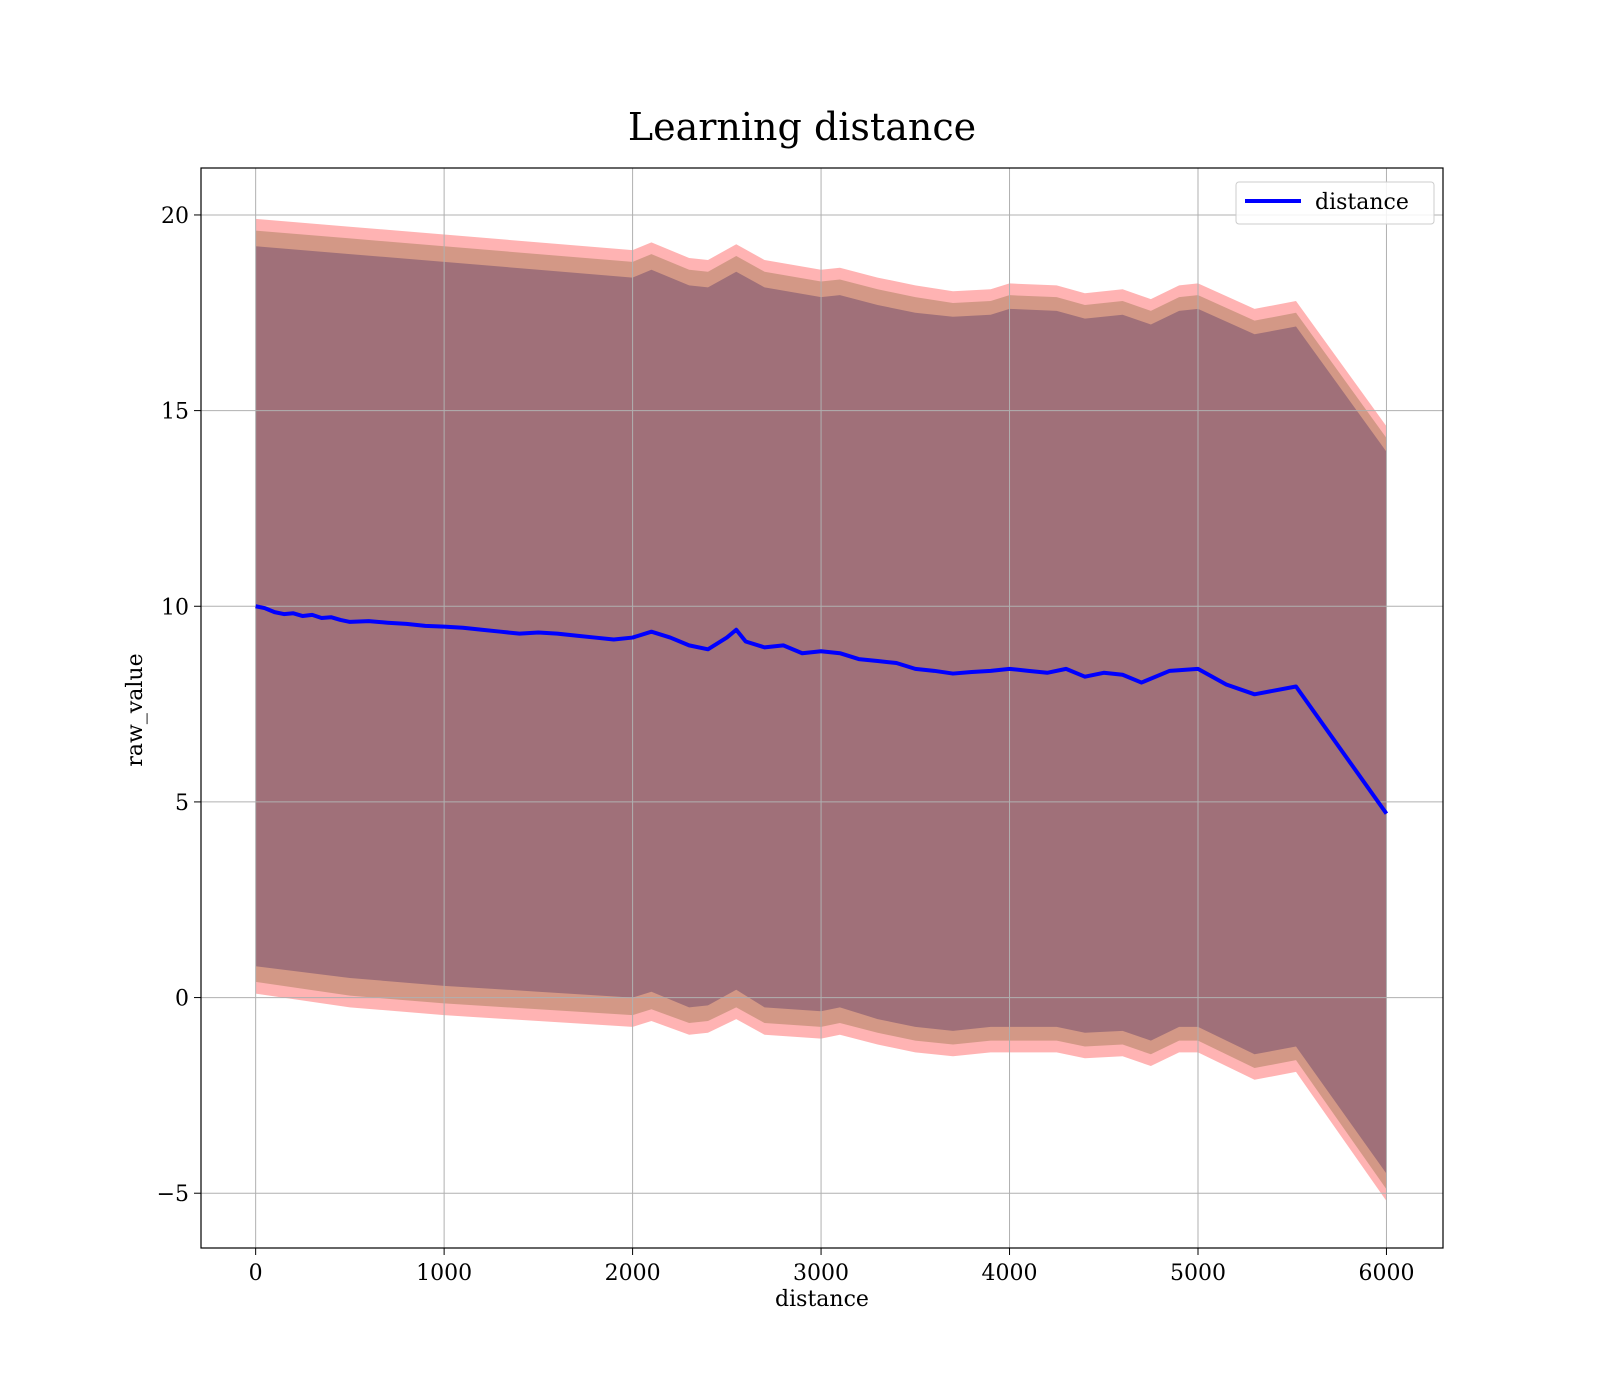 The height and width of the screenshot is (1400, 1600). I want to click on y-axis-title: raw_value, so click(135, 709).